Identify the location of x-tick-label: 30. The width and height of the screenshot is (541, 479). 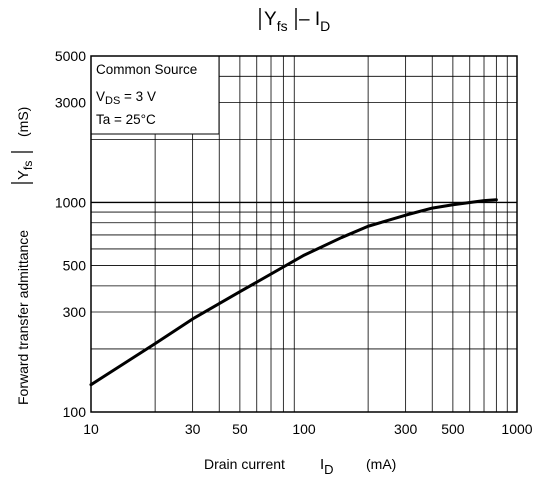
(193, 429).